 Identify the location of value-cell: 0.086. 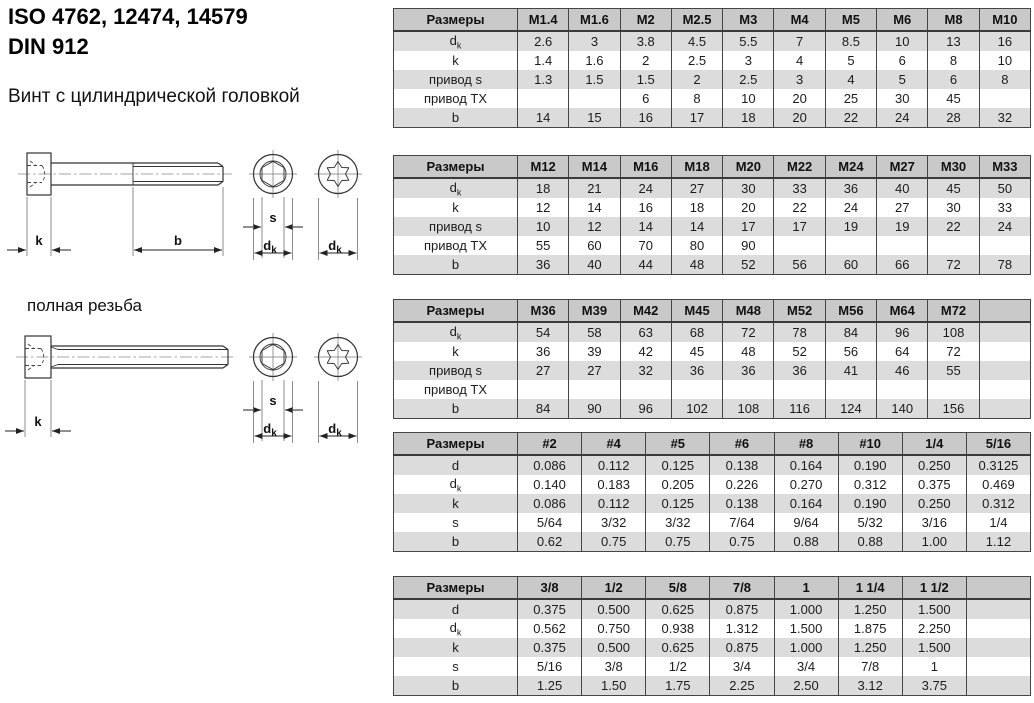
(549, 465).